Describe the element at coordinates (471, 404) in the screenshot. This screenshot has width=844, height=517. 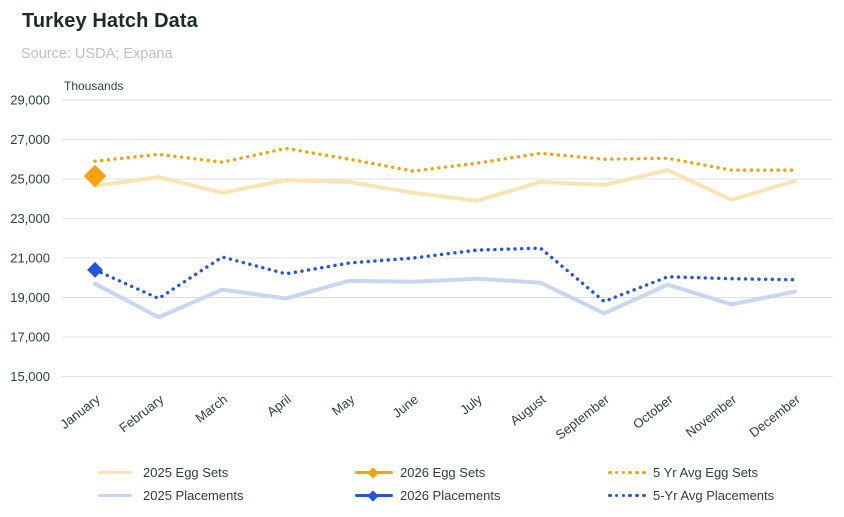
I see `x-tick-label: July` at that location.